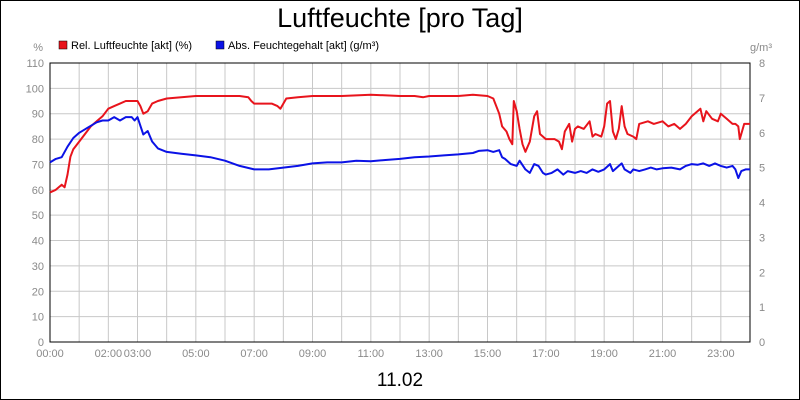 This screenshot has width=800, height=400. Describe the element at coordinates (762, 169) in the screenshot. I see `y-right-tick-label: 5` at that location.